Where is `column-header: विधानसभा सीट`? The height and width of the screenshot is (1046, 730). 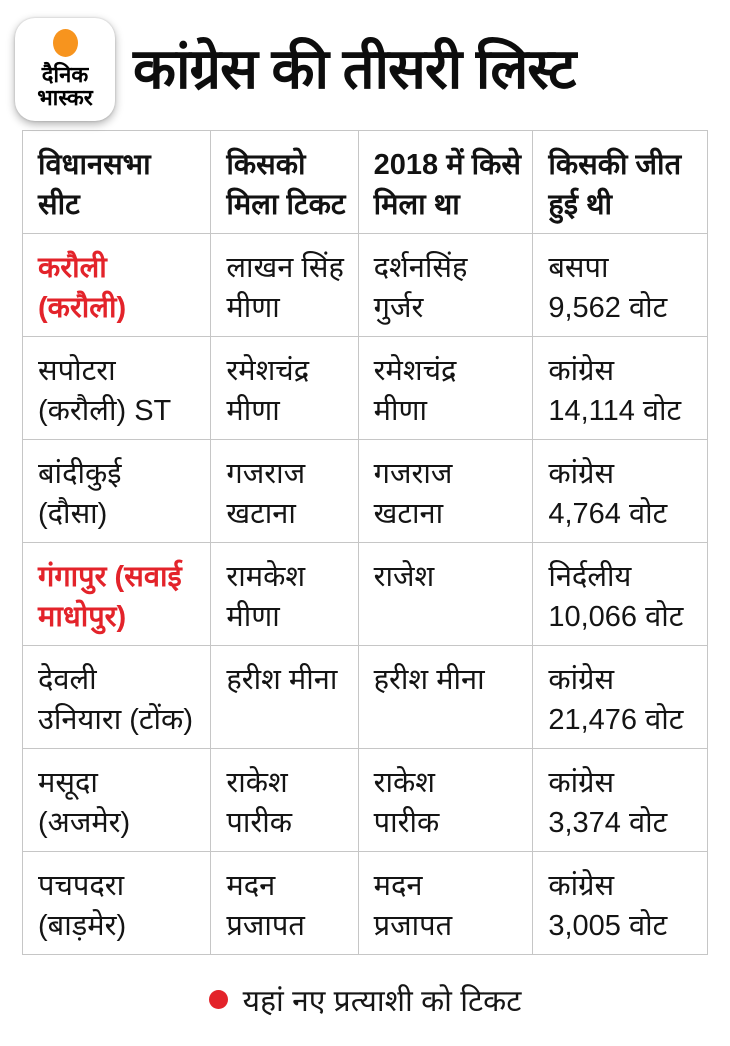 column-header: विधानसभा सीट is located at coordinates (116, 182).